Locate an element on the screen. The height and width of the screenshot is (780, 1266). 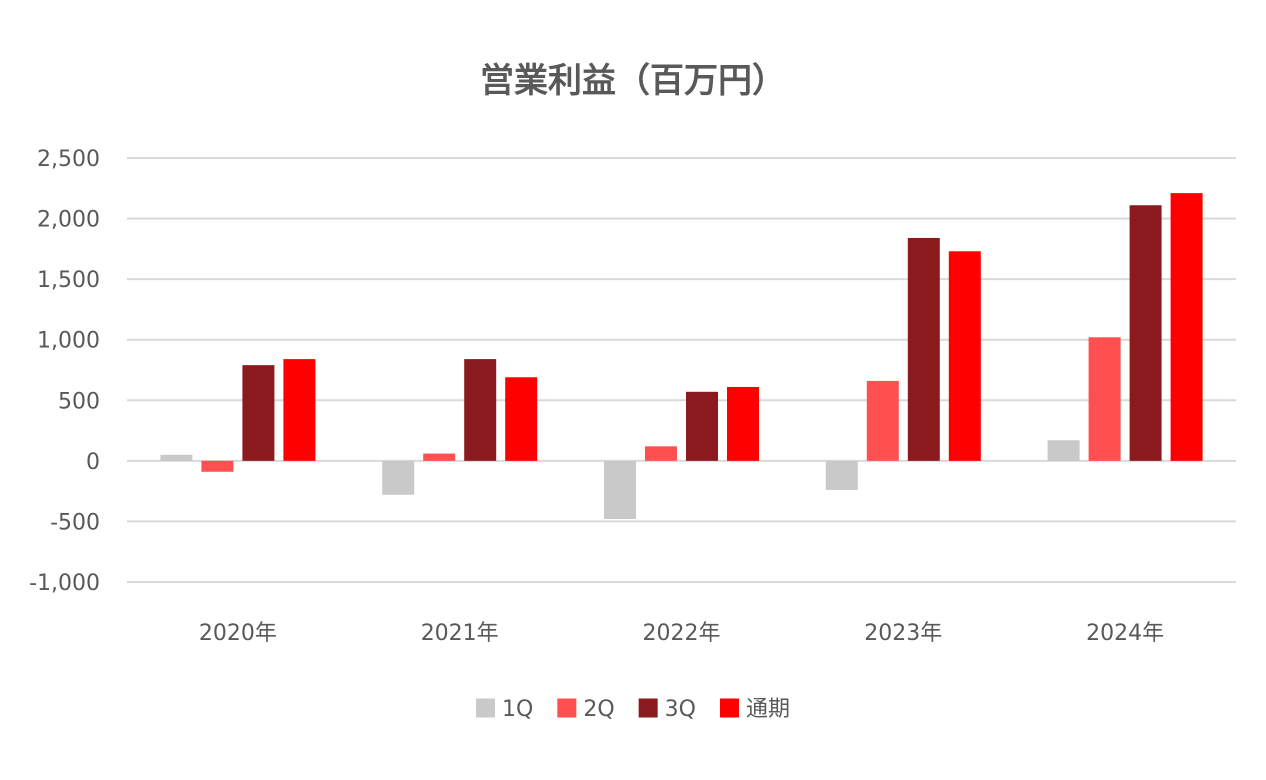
x-tick-label: 2022年 is located at coordinates (682, 633).